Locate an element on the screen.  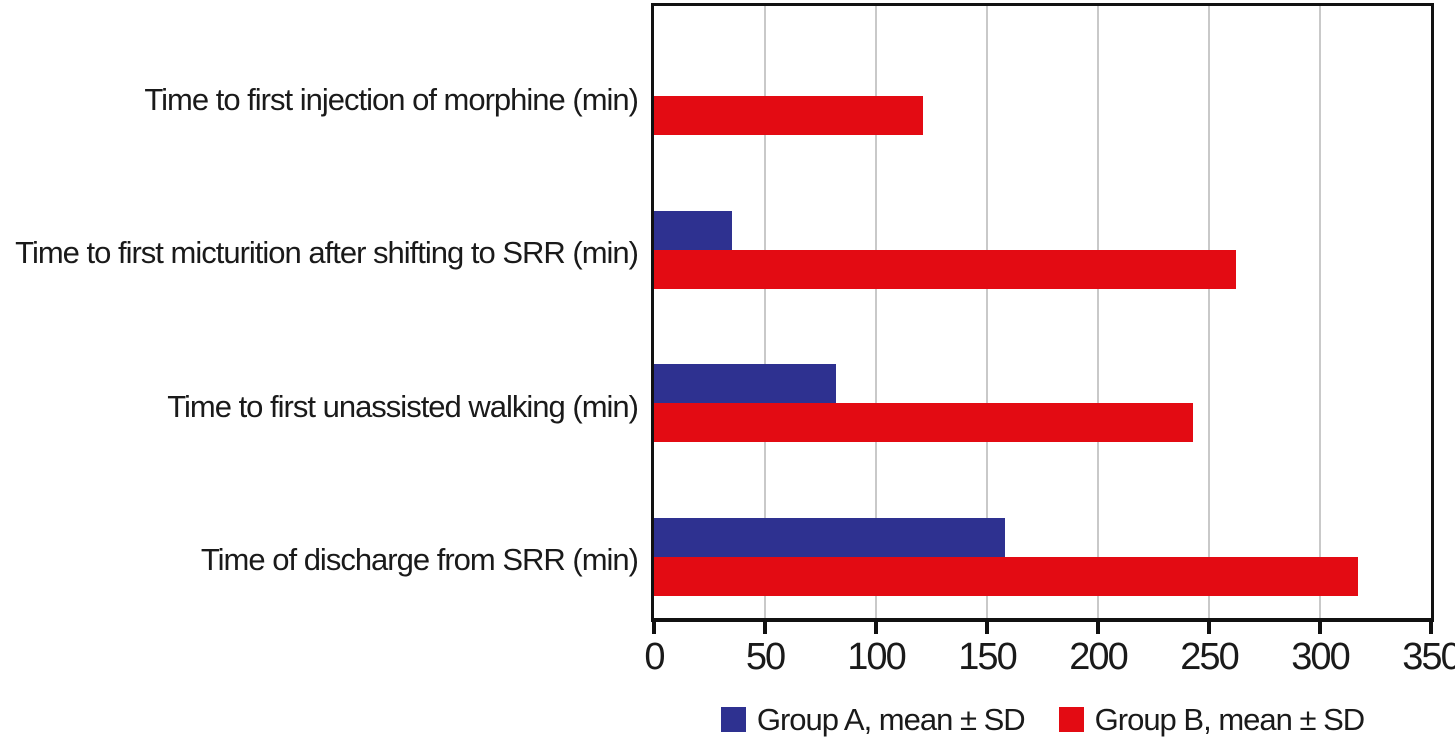
legend-label-group-a: Group A, mean ± SD is located at coordinates (891, 719).